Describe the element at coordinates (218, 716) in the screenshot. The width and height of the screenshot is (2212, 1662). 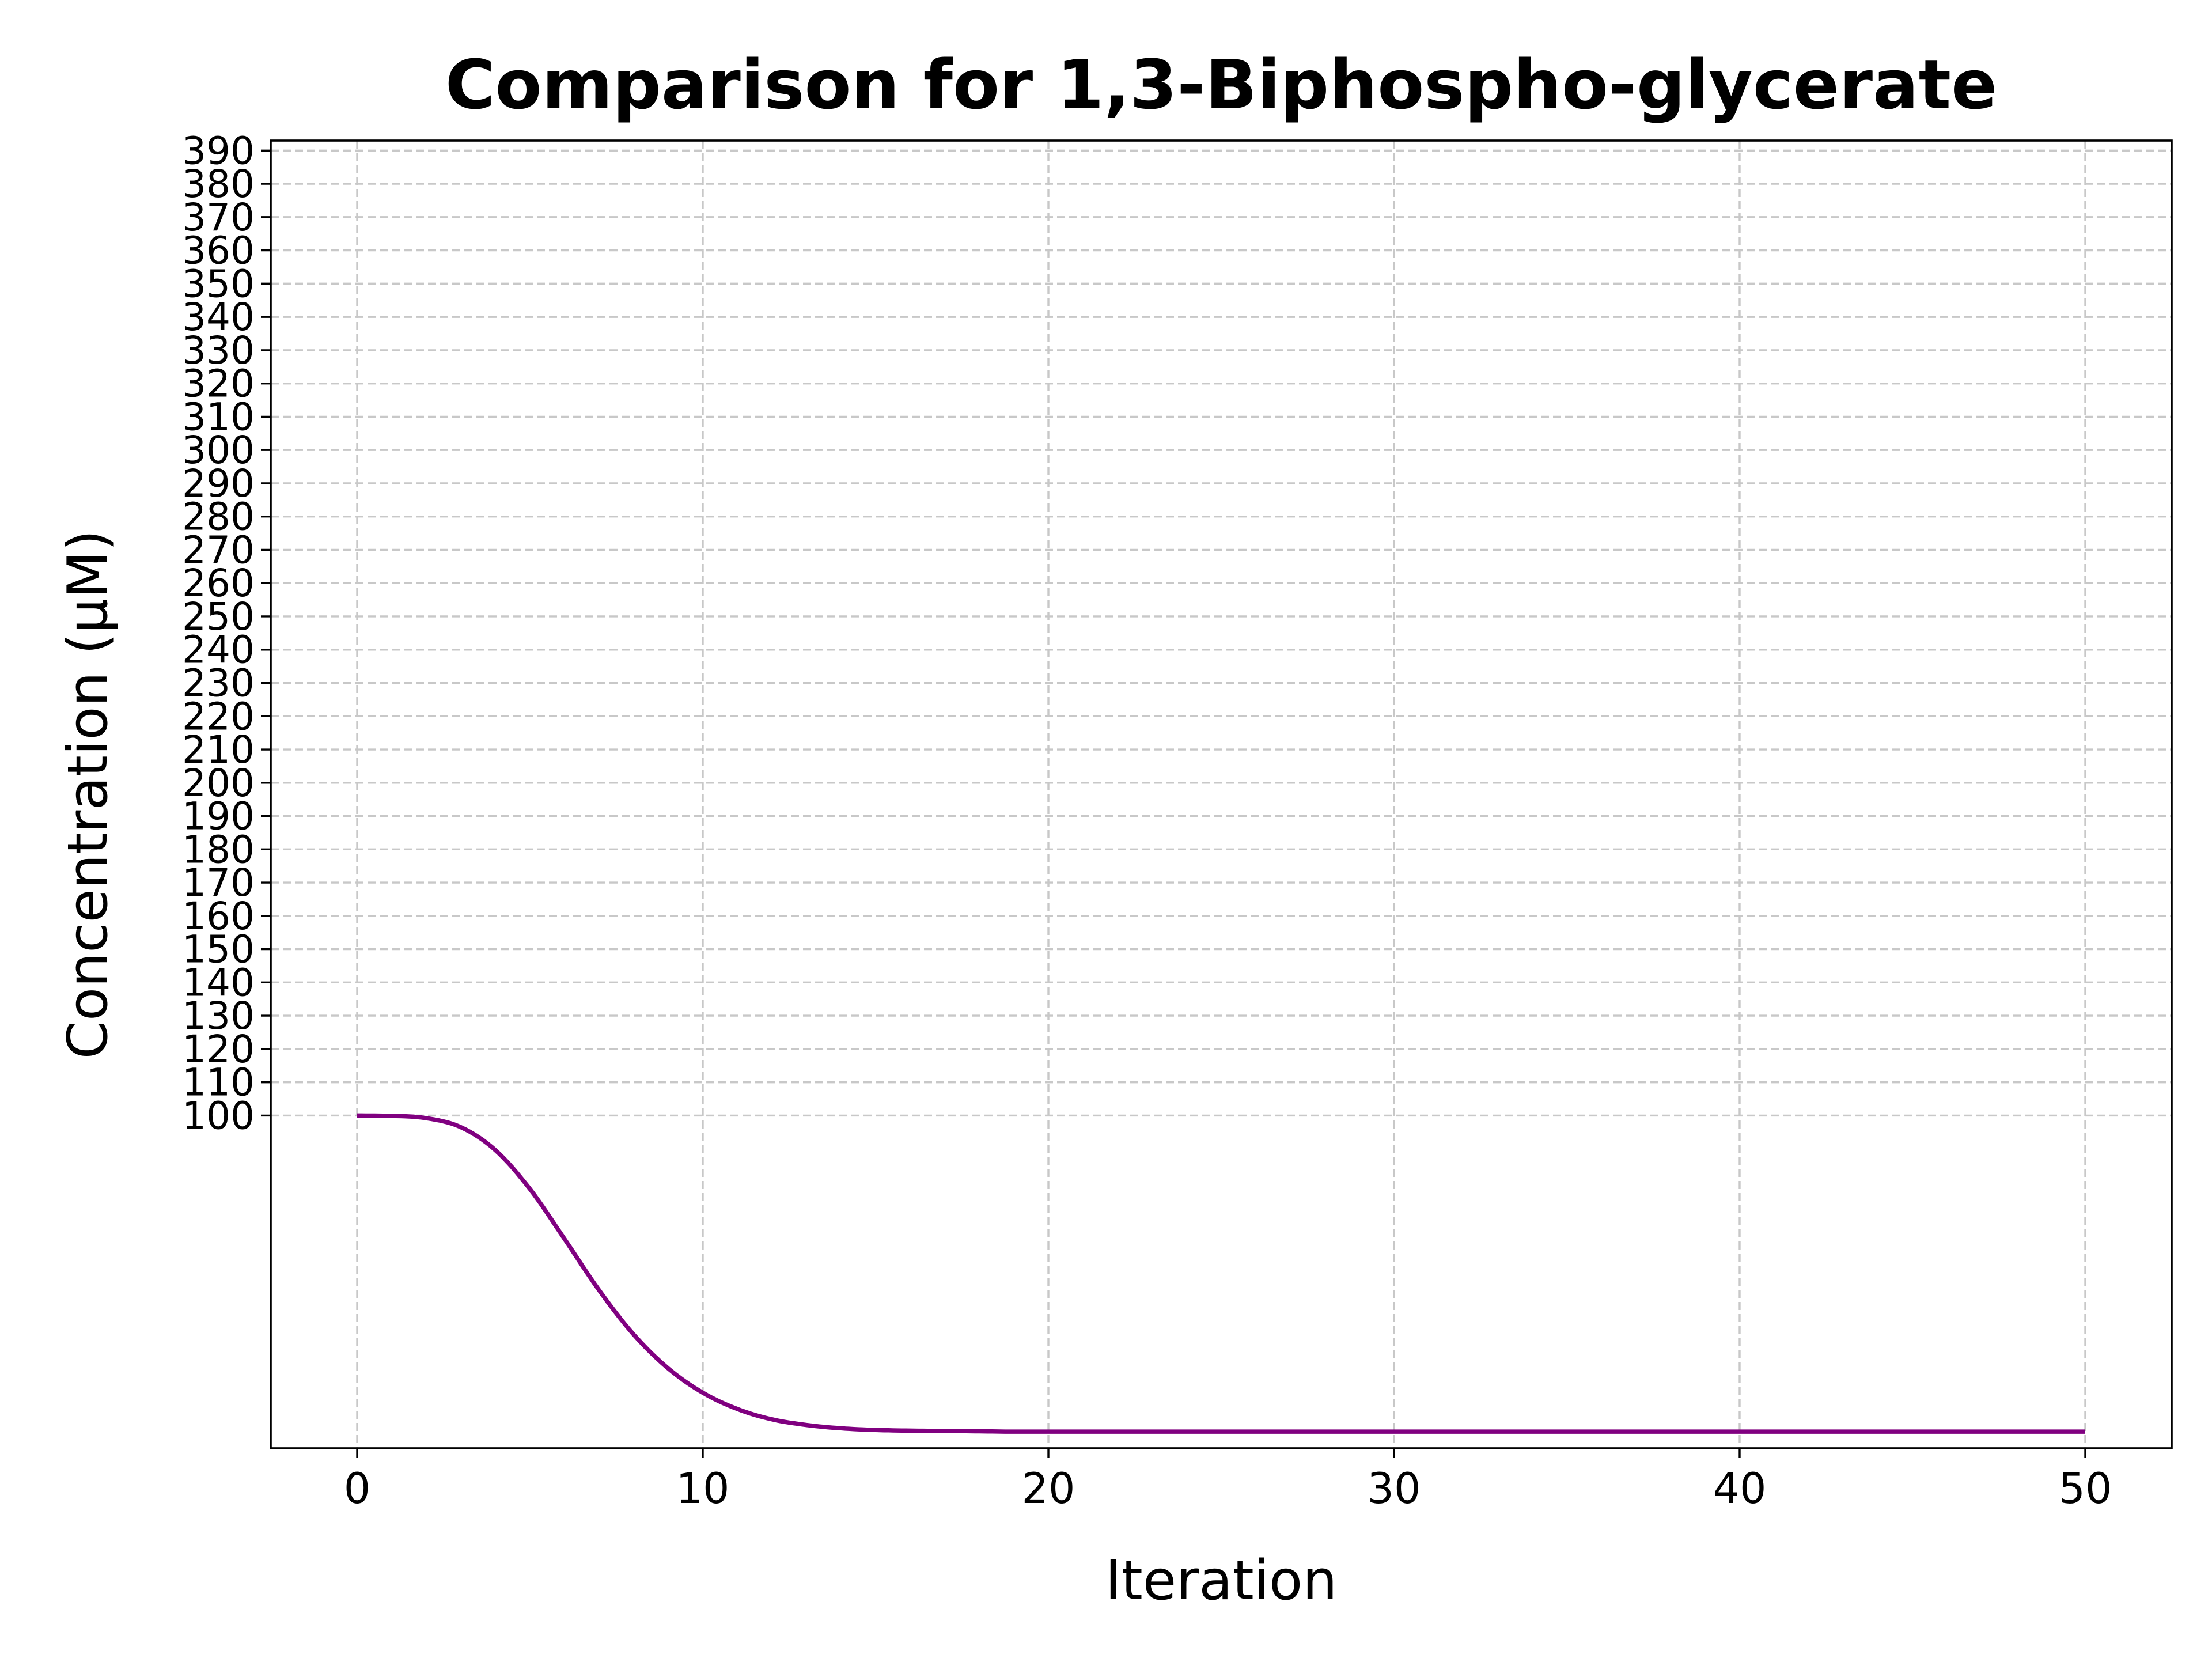
I see `y-tick-label: 220` at that location.